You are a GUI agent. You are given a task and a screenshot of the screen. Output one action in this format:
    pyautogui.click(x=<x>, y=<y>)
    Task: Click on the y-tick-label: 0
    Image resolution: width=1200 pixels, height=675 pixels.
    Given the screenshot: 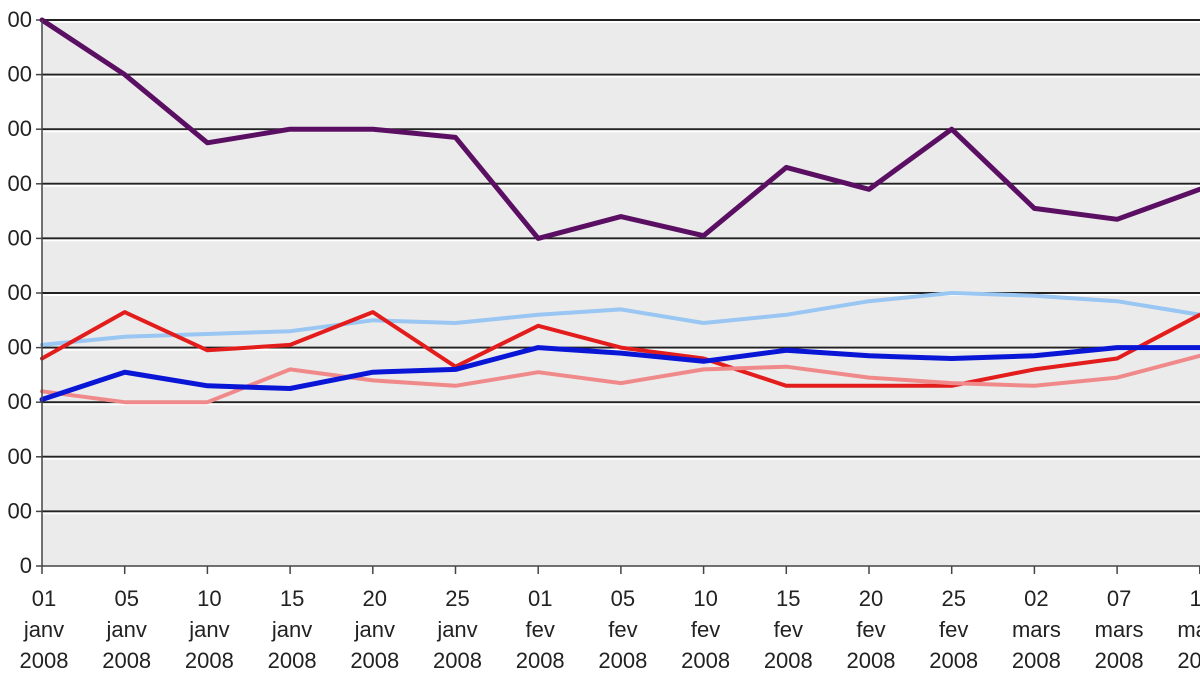 What is the action you would take?
    pyautogui.click(x=26, y=565)
    